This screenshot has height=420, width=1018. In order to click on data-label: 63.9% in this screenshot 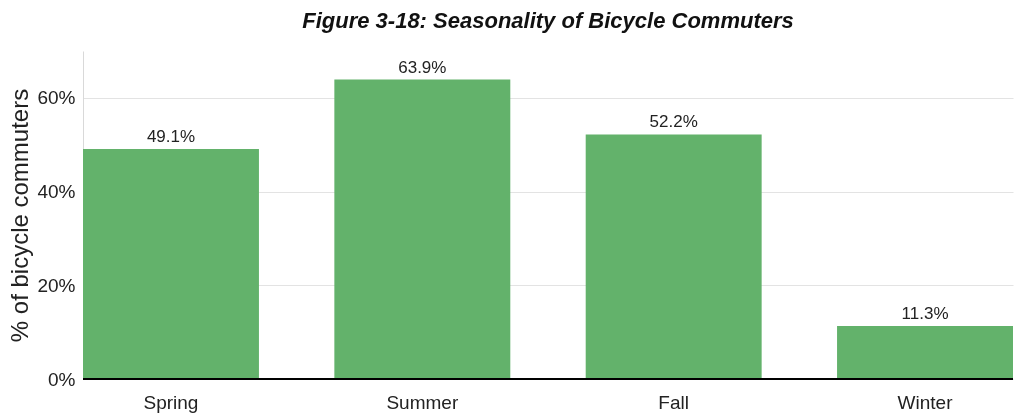, I will do `click(422, 67)`.